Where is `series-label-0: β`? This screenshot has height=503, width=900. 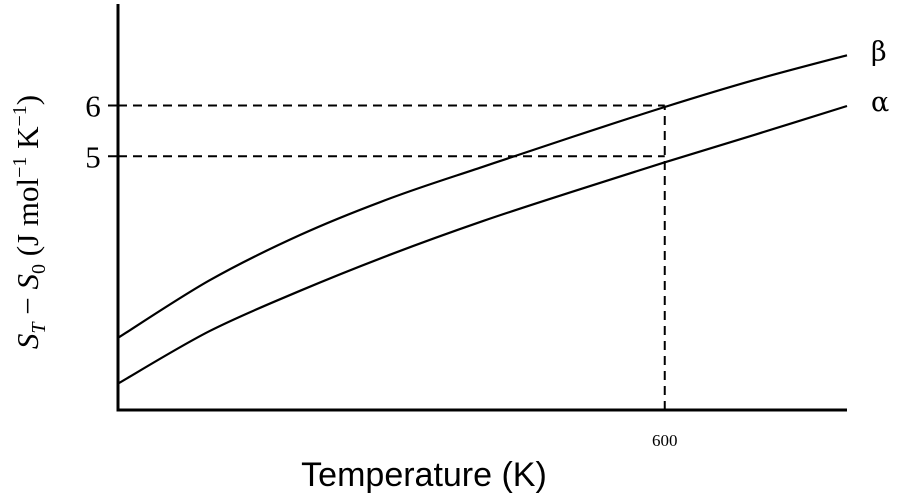
series-label-0: β is located at coordinates (879, 51).